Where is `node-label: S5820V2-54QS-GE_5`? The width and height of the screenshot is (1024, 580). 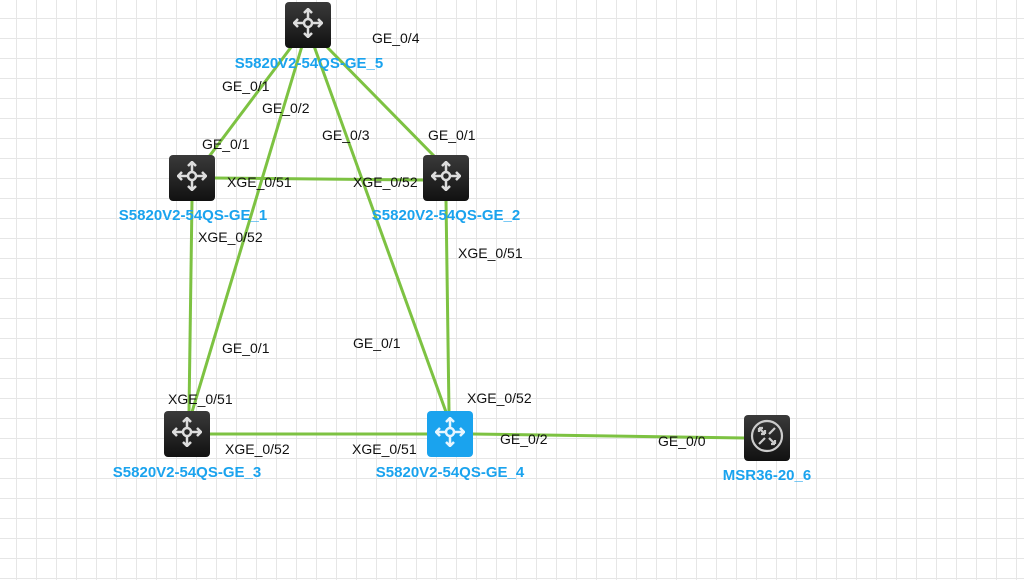 node-label: S5820V2-54QS-GE_5 is located at coordinates (309, 63).